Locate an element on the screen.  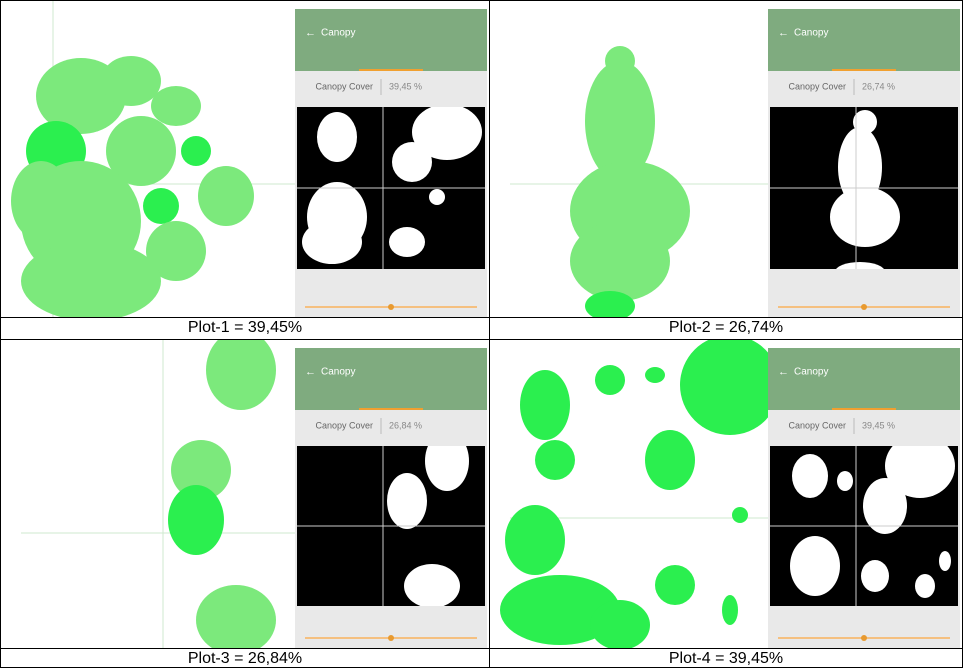
caption: Plot-1 = 39,45% is located at coordinates (245, 328).